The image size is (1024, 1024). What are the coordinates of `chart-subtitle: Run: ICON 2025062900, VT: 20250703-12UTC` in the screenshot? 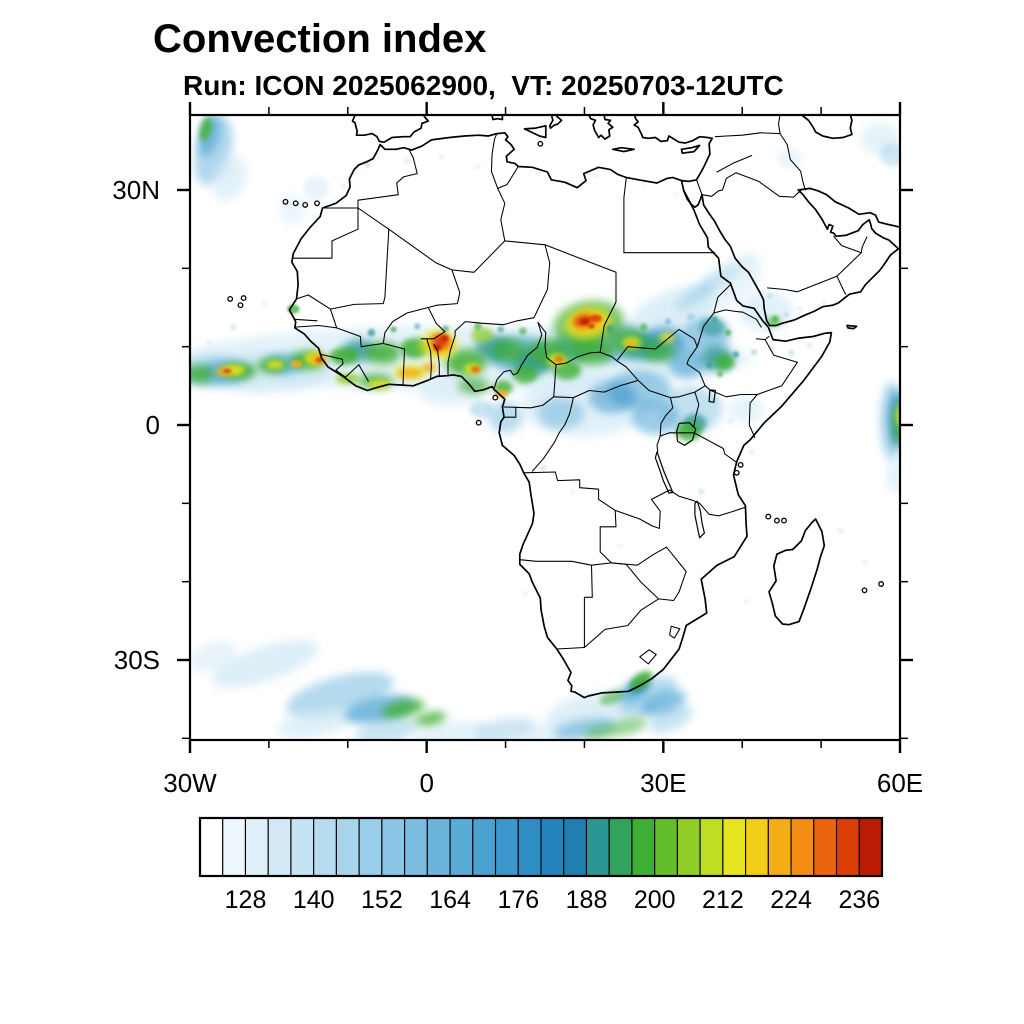 It's located at (483, 85).